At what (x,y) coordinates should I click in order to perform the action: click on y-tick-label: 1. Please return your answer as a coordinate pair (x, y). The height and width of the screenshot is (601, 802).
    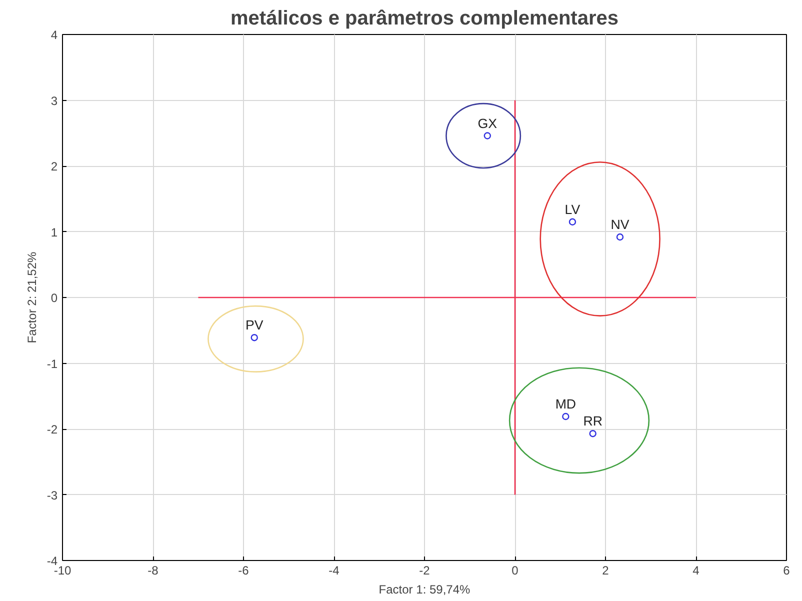
    Looking at the image, I should click on (54, 232).